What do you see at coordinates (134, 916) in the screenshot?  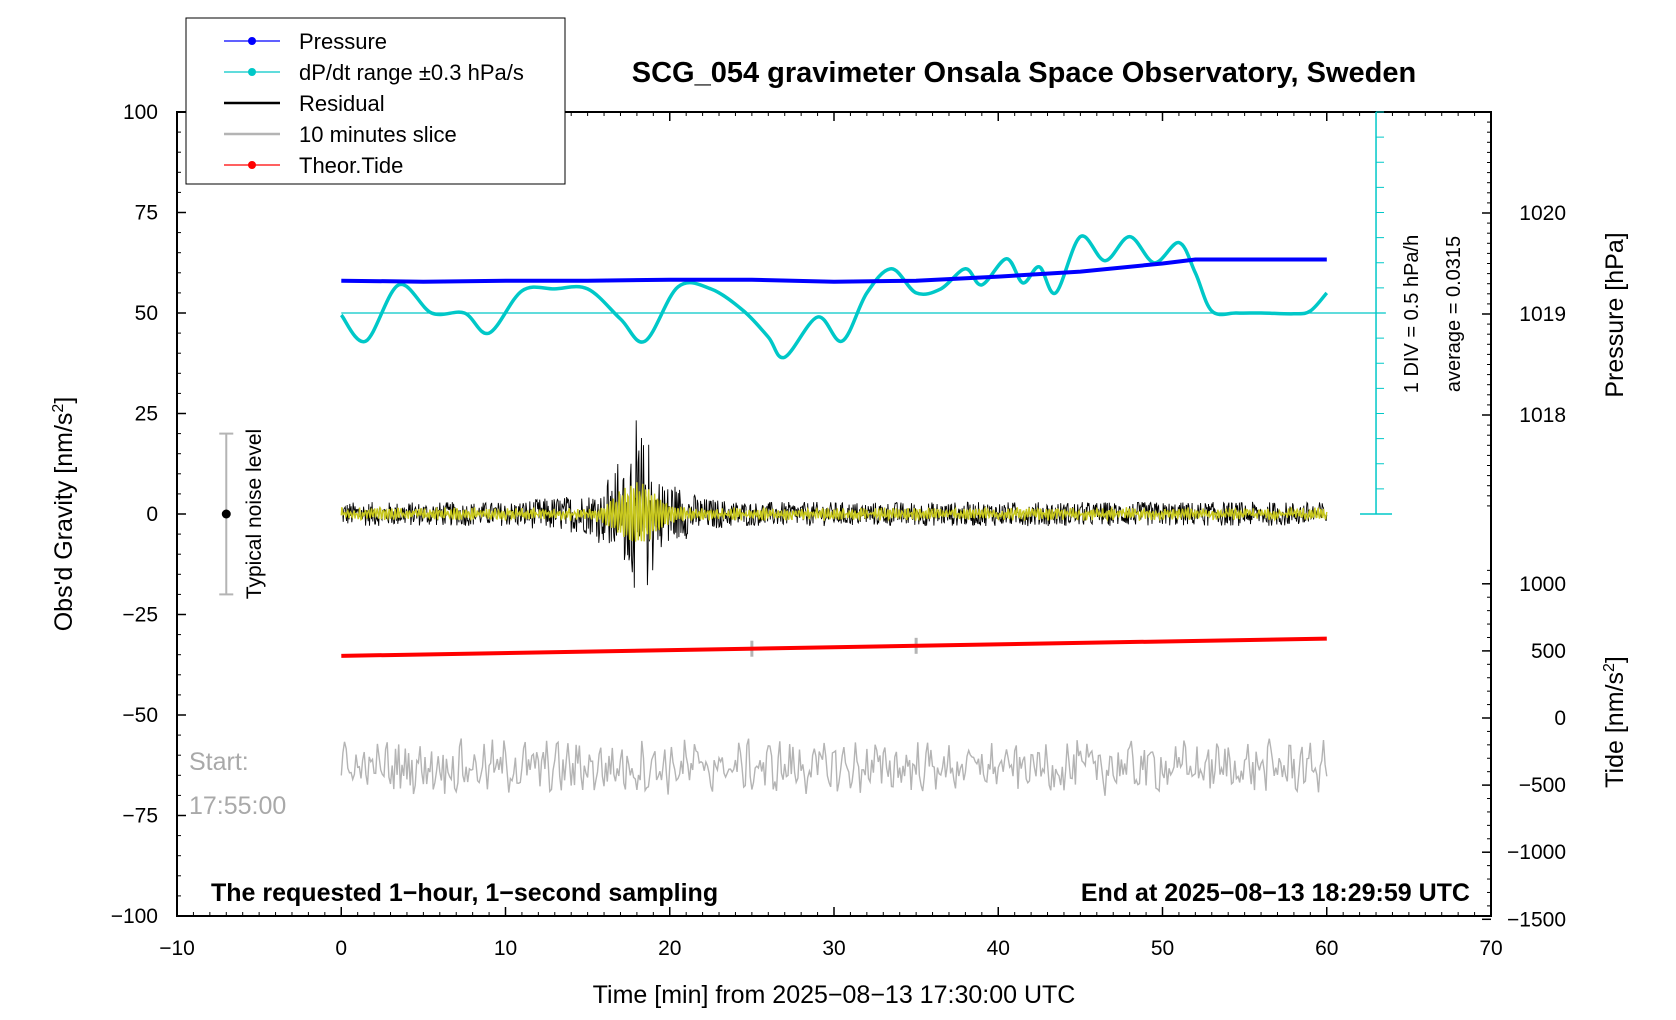 I see `y-tick-label: −100` at bounding box center [134, 916].